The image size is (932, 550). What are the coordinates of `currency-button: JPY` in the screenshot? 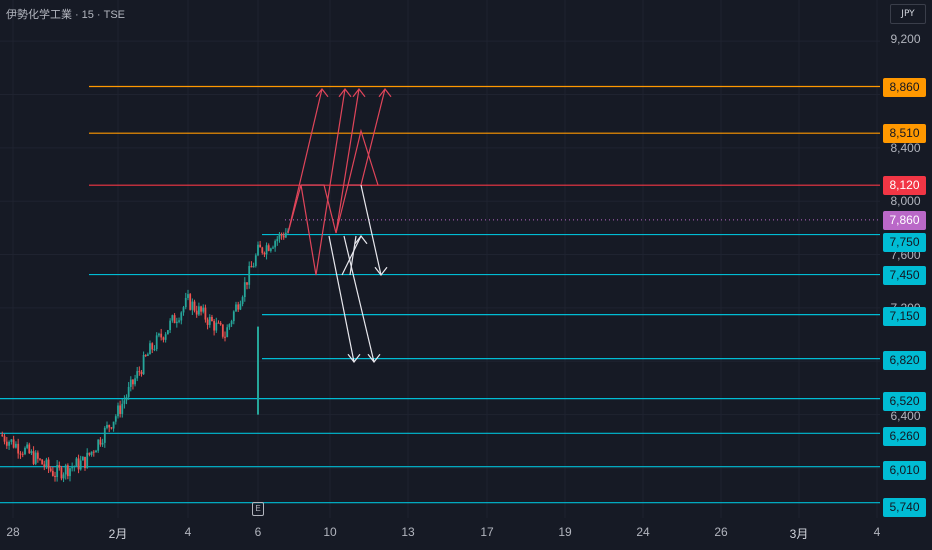 It's located at (908, 14).